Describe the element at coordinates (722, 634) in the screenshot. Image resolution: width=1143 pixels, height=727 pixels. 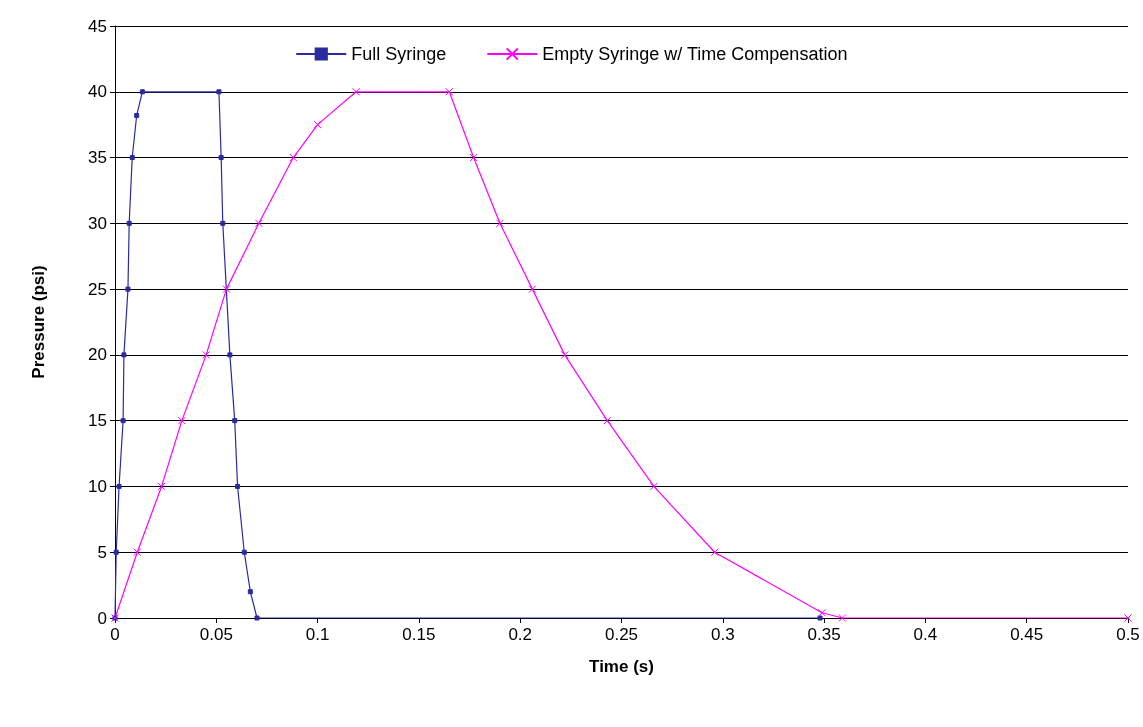
I see `x-tick-label: 0.3` at that location.